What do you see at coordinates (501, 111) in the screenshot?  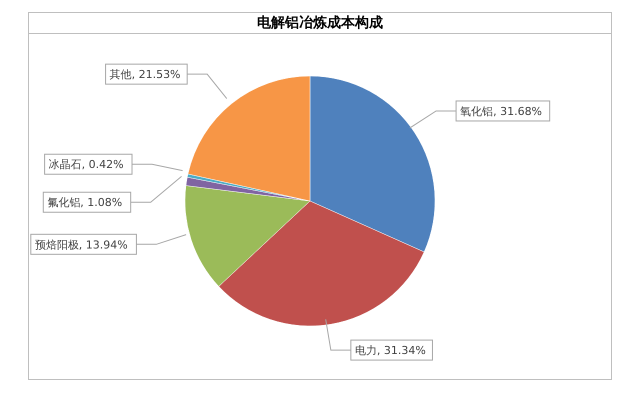 I see `slice-label: 氧化铝, 31.68%` at bounding box center [501, 111].